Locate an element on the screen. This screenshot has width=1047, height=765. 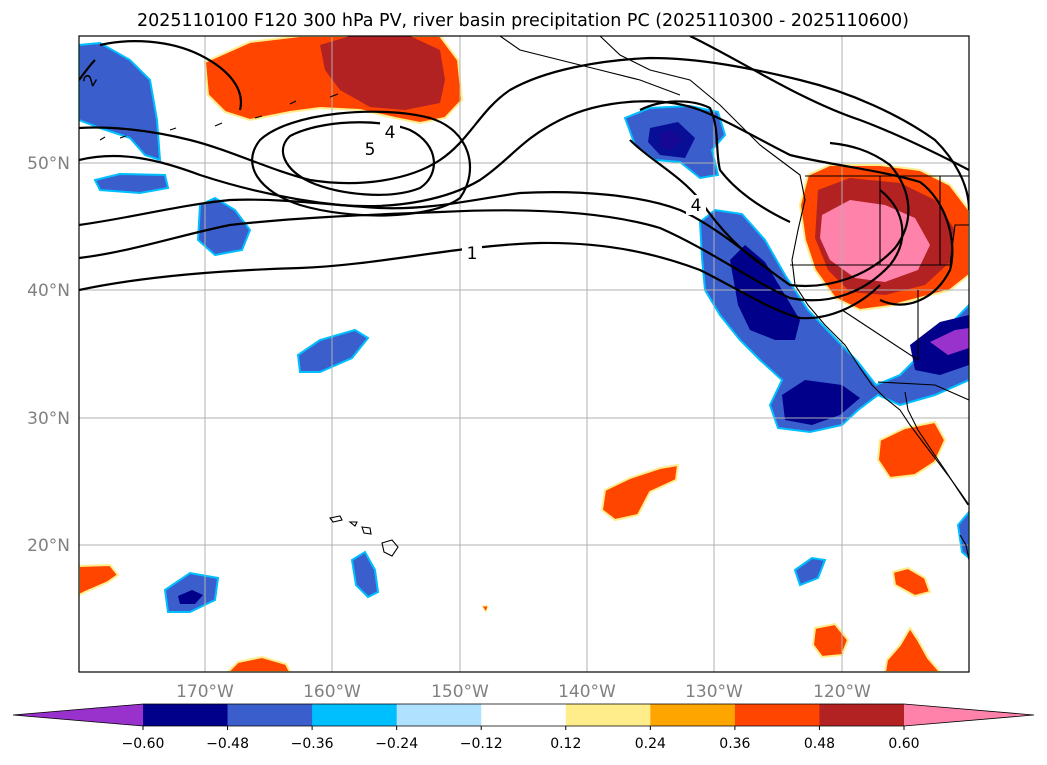
coastline-mexico is located at coordinates (964, 547).